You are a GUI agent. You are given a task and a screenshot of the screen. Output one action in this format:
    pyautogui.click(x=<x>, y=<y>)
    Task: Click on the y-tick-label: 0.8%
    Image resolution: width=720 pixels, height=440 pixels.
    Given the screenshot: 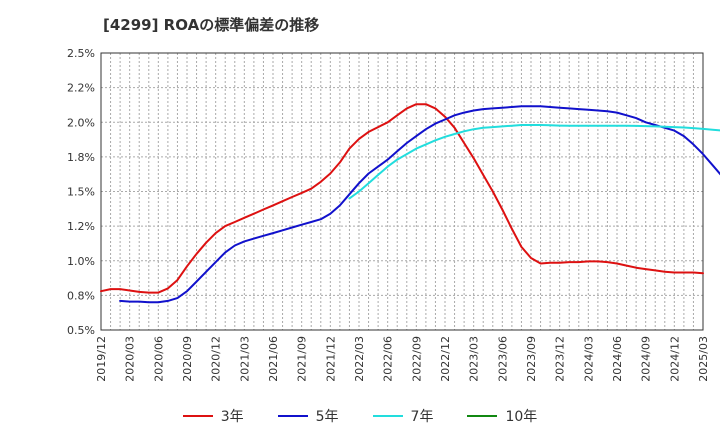 What is the action you would take?
    pyautogui.click(x=81, y=295)
    